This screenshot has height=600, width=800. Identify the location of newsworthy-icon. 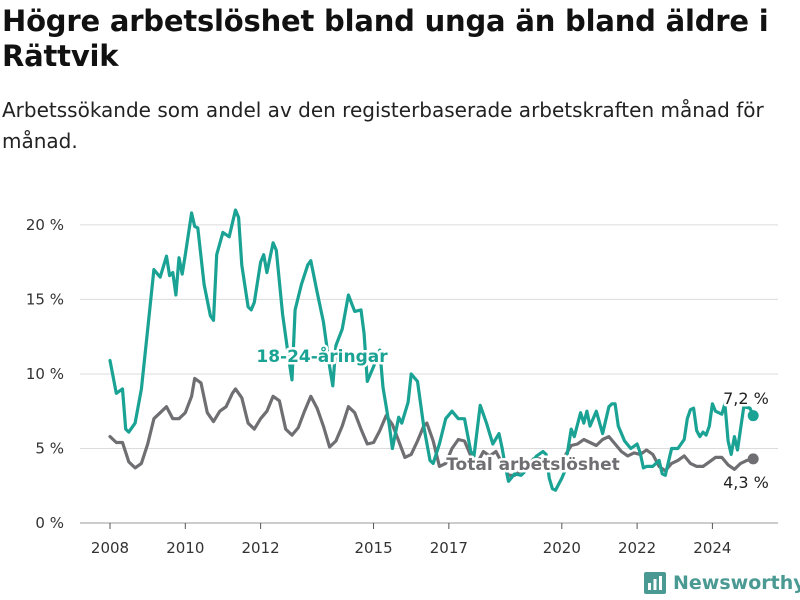
(655, 583).